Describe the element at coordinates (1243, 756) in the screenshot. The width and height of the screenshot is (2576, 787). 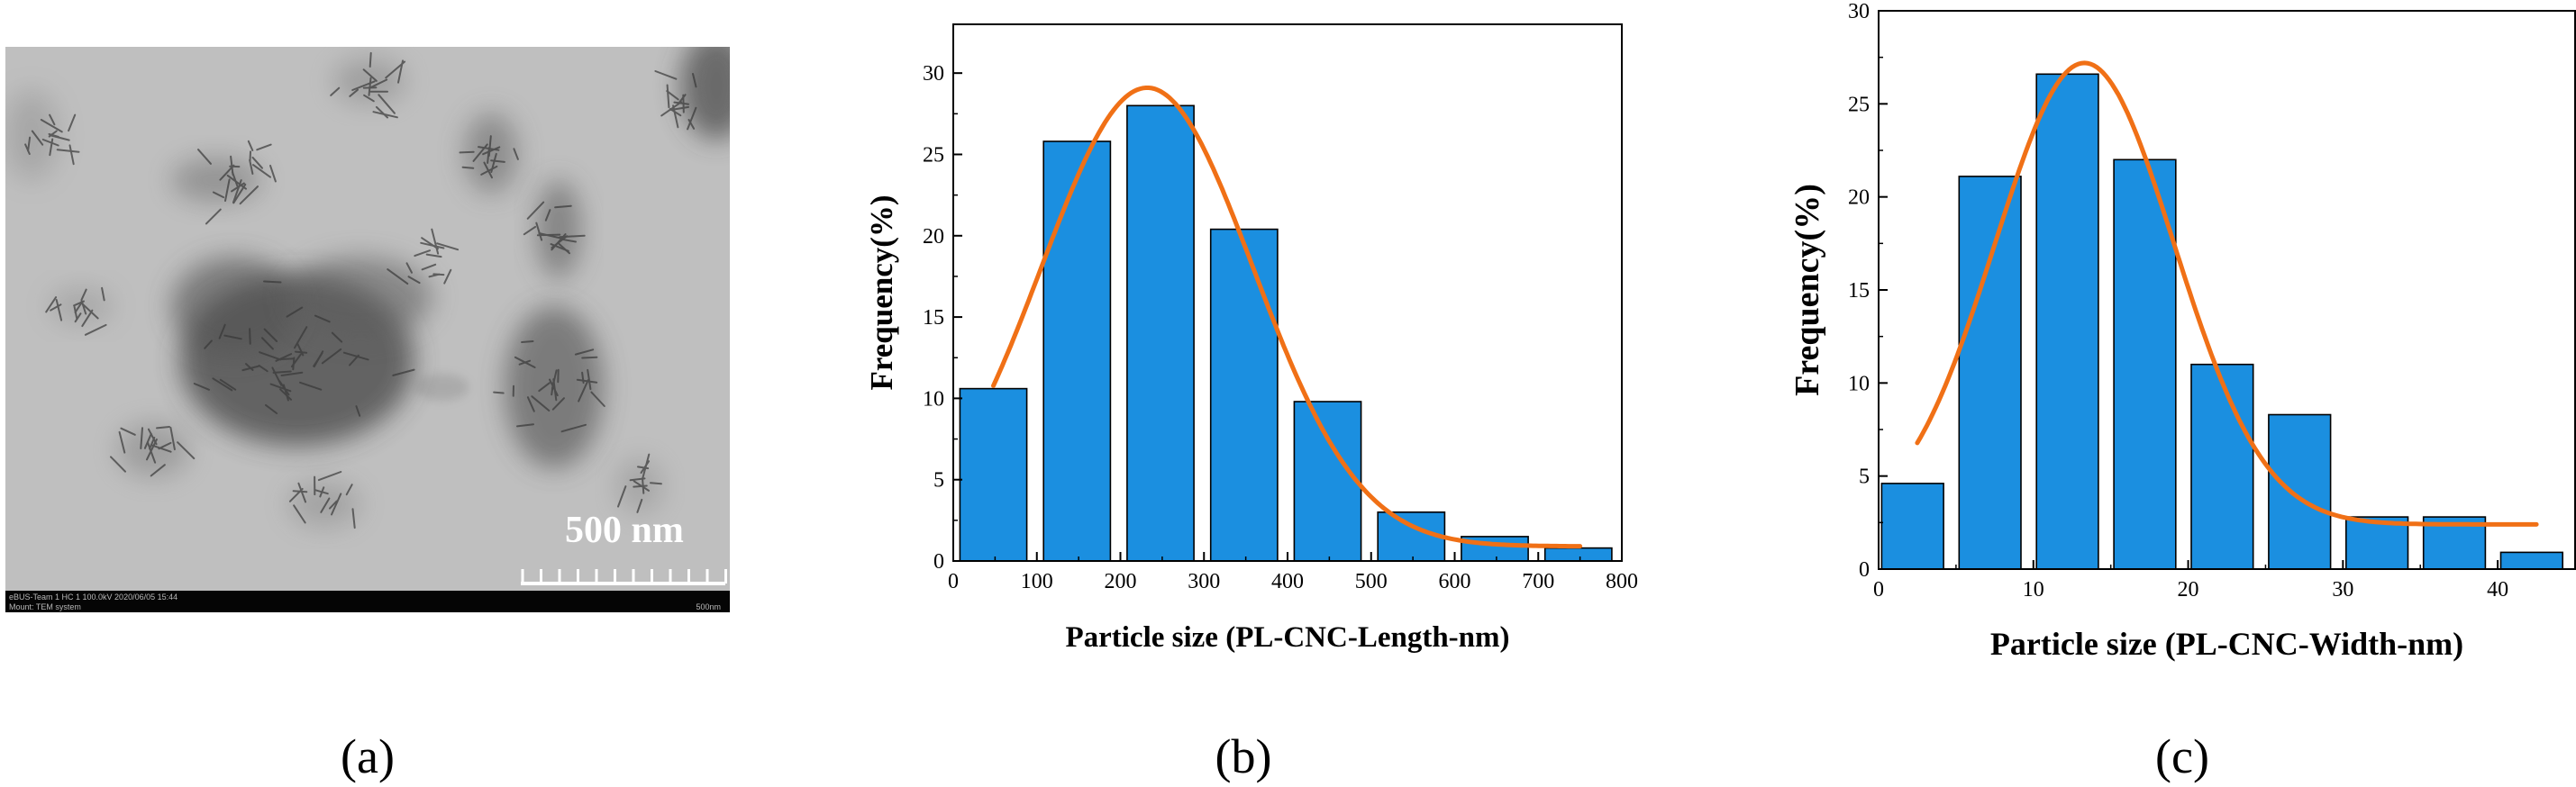
I see `panel-label-b: (b)` at that location.